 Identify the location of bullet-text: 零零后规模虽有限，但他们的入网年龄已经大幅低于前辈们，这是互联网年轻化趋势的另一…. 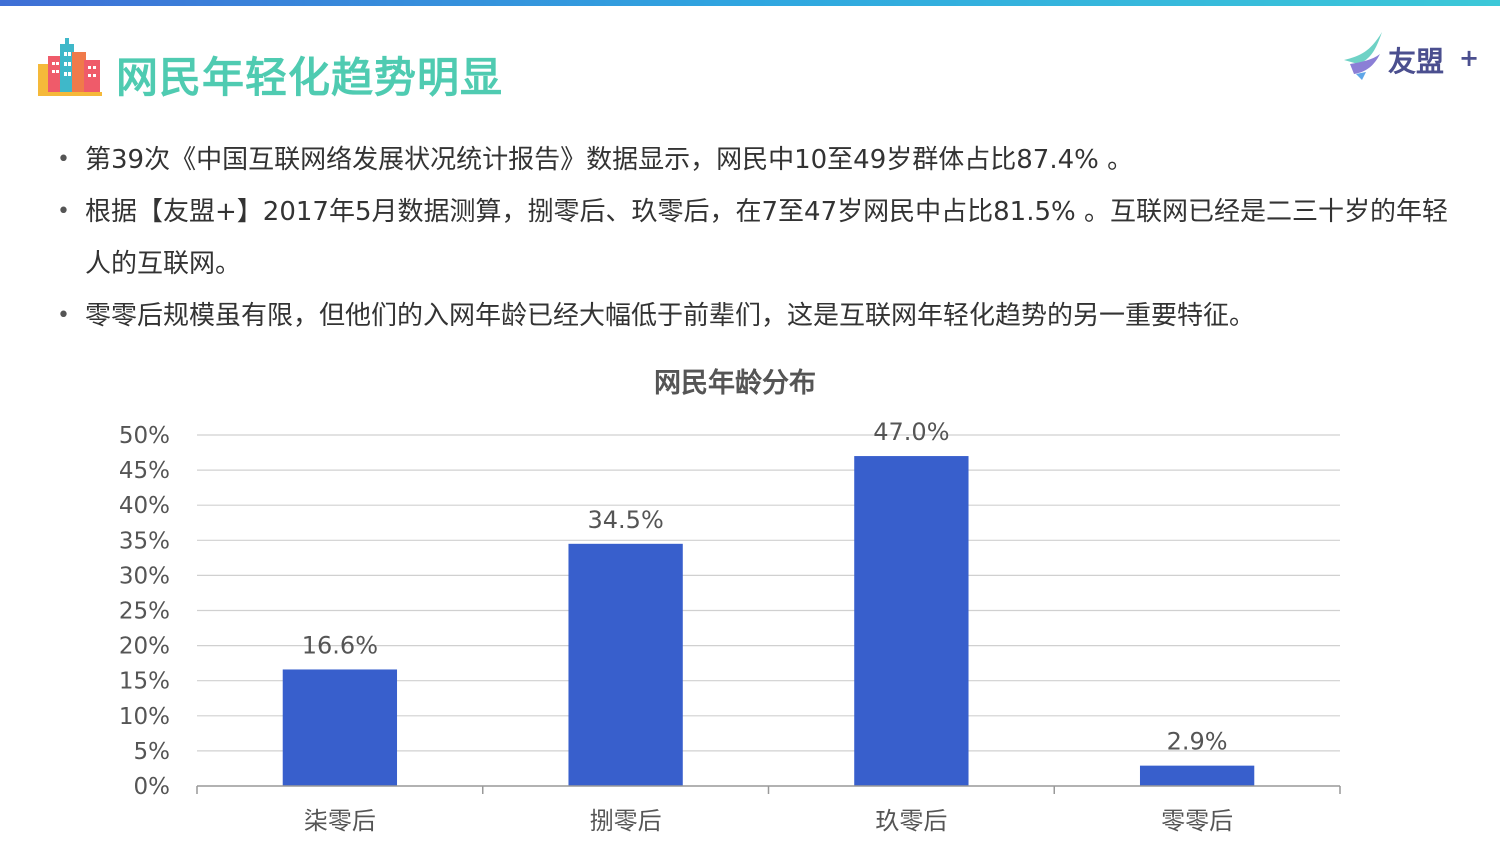
(670, 316).